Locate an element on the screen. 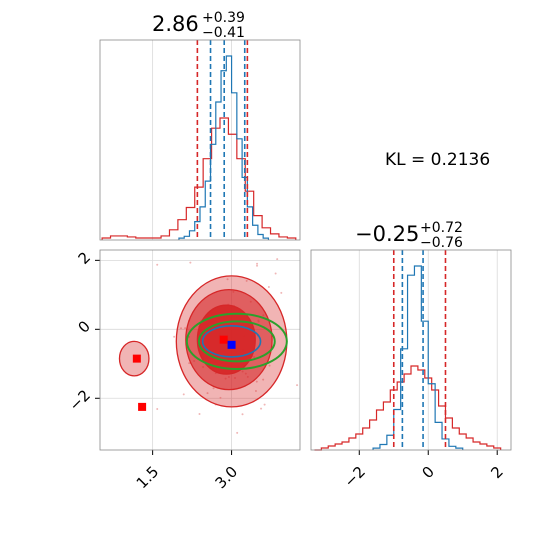 Image resolution: width=550 pixels, height=550 pixels. joint-frame is located at coordinates (200, 350).